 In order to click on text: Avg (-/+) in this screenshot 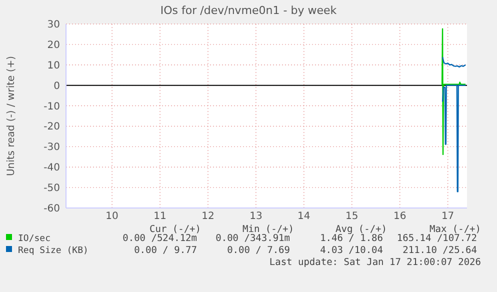, I will do `click(361, 229)`.